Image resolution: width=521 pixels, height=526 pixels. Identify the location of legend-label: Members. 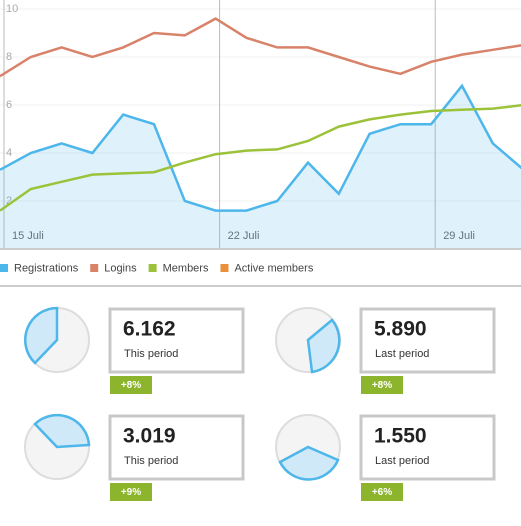
(186, 268).